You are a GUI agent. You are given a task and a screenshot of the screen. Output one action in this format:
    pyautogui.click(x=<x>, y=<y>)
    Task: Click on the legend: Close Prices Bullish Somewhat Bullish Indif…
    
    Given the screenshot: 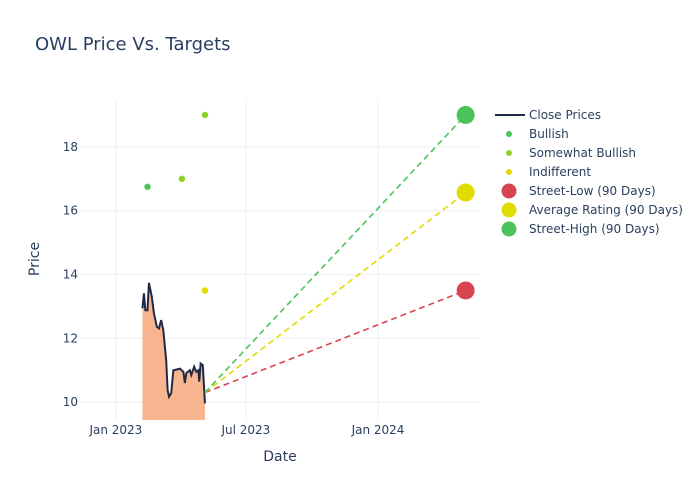 What is the action you would take?
    pyautogui.click(x=589, y=172)
    